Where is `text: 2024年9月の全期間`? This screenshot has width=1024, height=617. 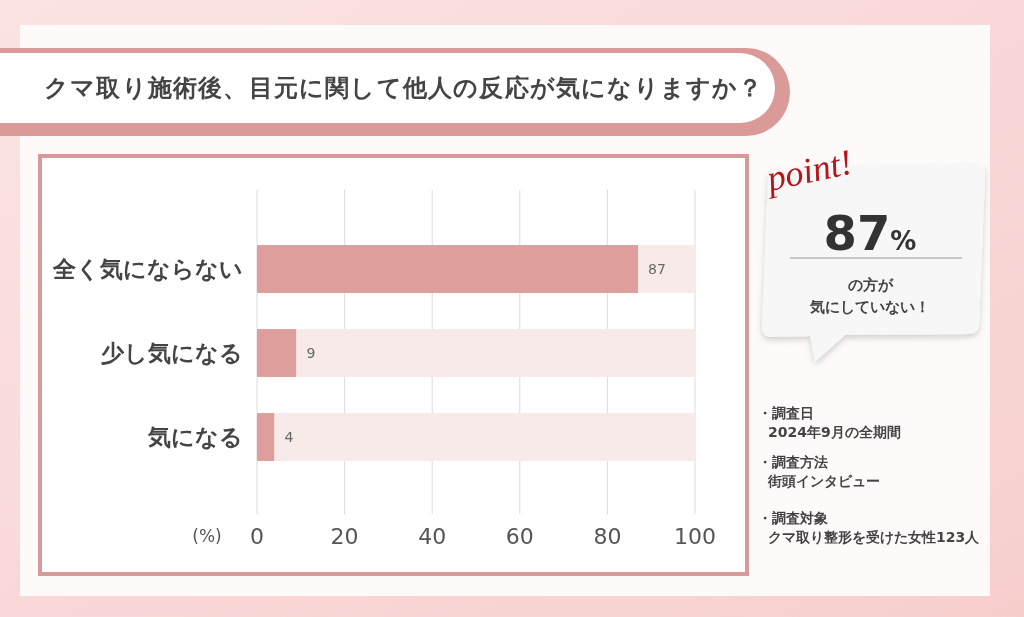
text: 2024年9月の全期間 is located at coordinates (834, 432).